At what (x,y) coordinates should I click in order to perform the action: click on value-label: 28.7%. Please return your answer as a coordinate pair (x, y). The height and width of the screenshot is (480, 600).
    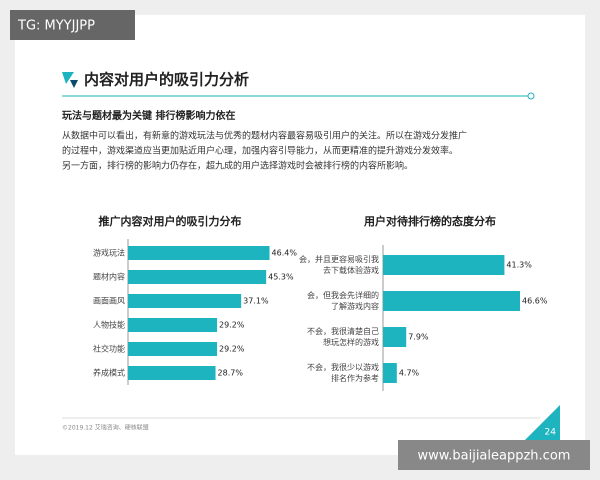
    Looking at the image, I should click on (231, 373).